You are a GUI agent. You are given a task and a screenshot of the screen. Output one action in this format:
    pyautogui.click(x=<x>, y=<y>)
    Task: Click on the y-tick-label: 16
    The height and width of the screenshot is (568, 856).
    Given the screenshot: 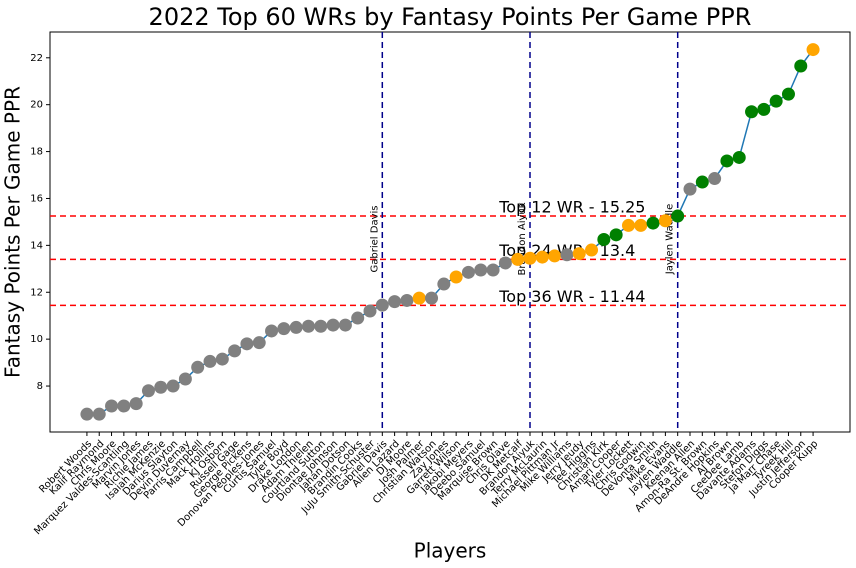 What is the action you would take?
    pyautogui.click(x=36, y=198)
    